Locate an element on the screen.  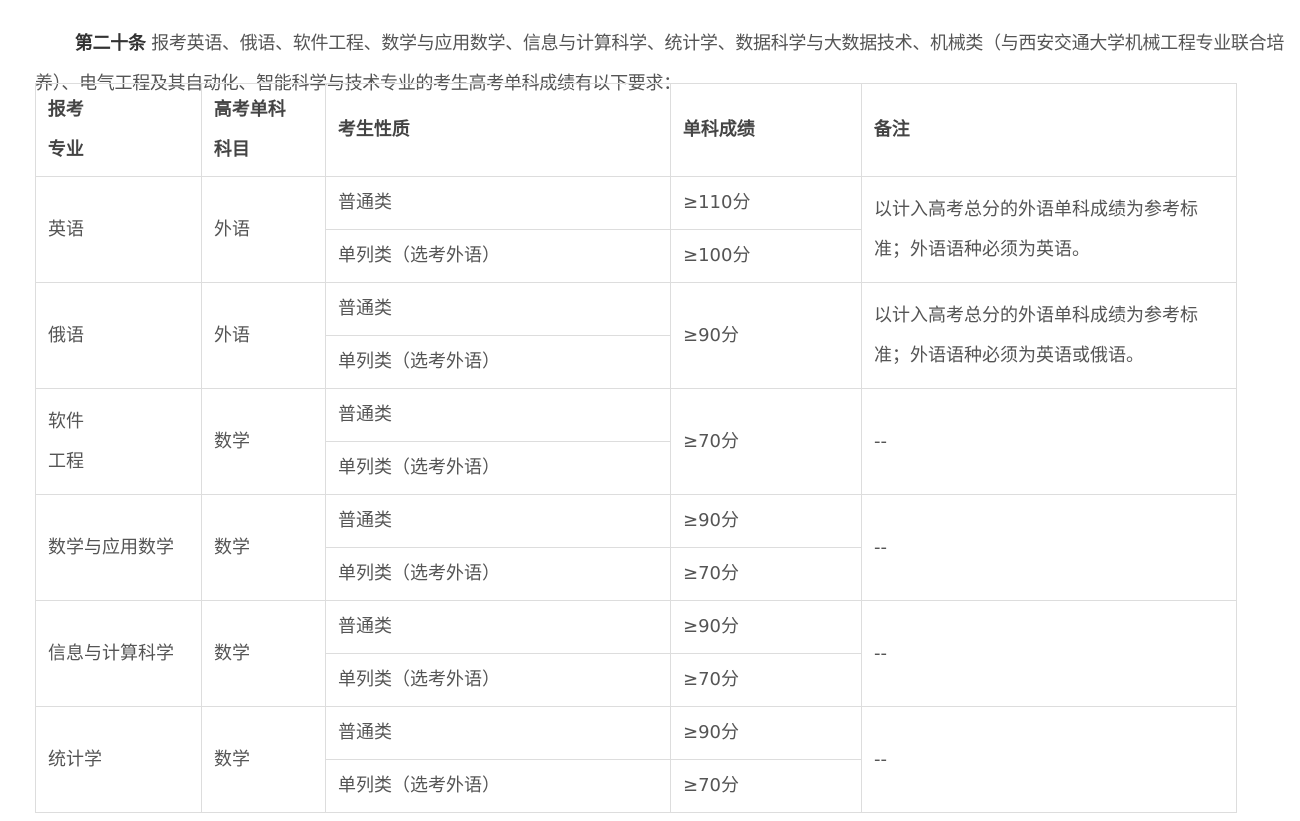
article-number: 第二十条 is located at coordinates (110, 43).